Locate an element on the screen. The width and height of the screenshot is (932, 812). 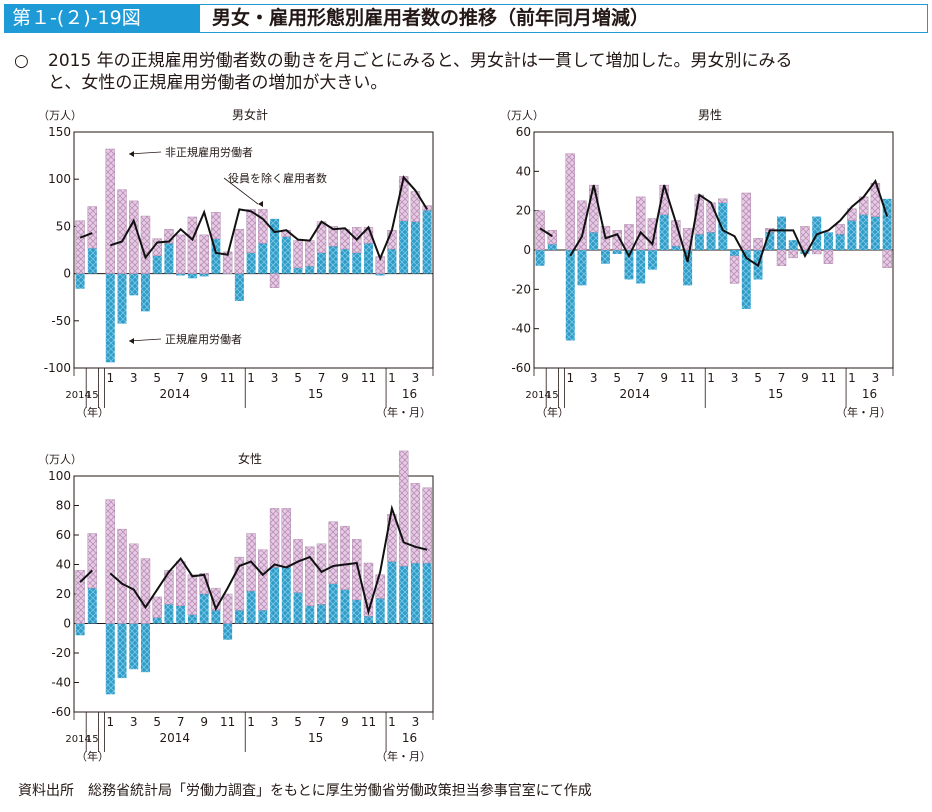
chart-title: 男女計 is located at coordinates (250, 114).